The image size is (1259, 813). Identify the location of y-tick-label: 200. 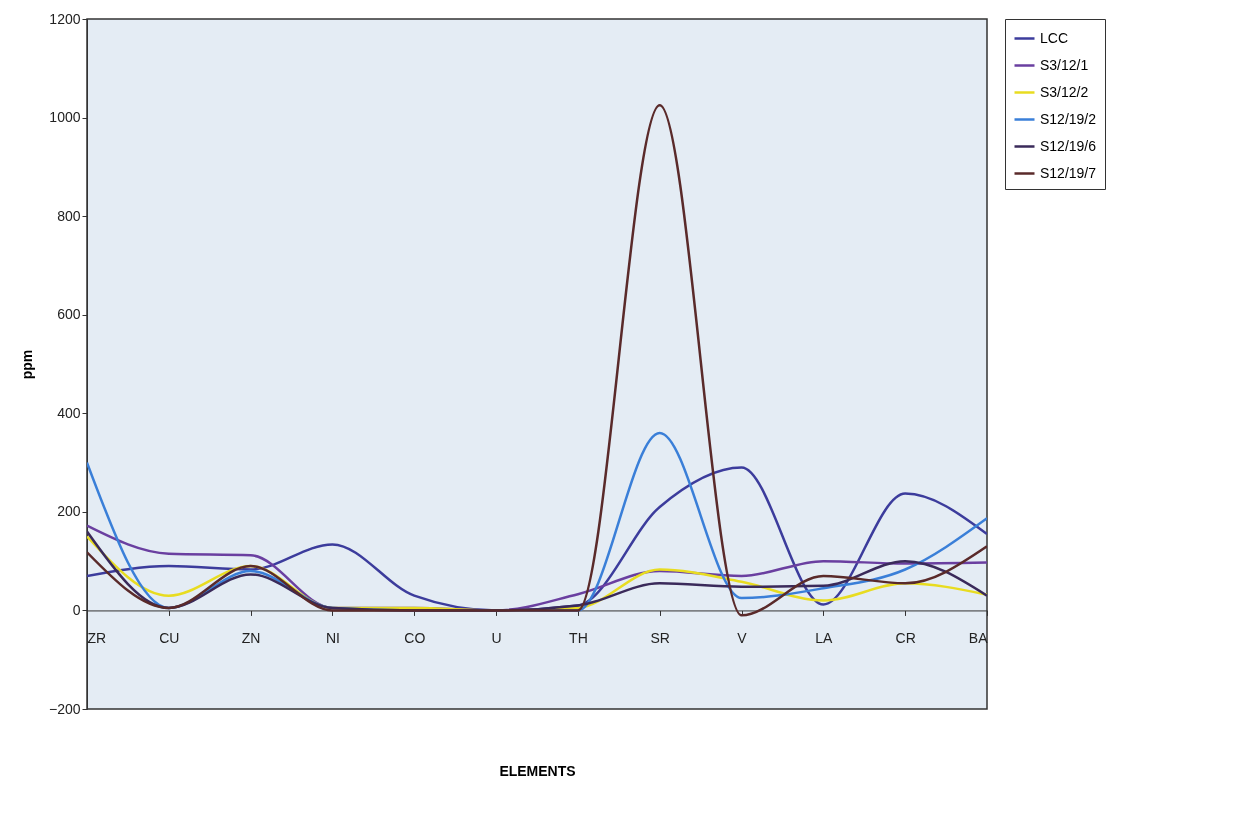
(69, 511).